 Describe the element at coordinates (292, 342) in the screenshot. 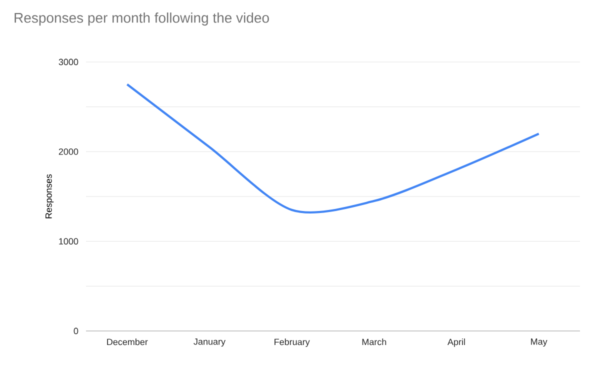

I see `x-tick-label: February` at that location.